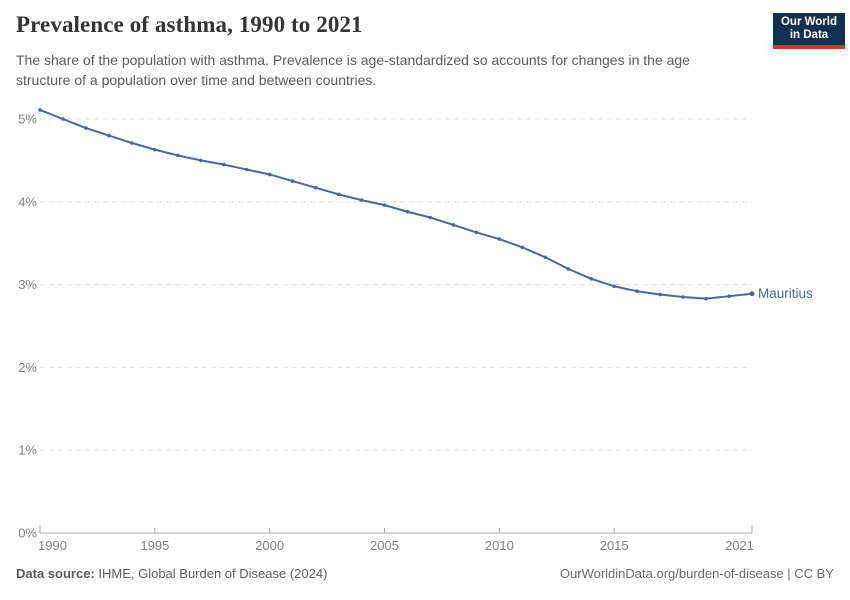 The width and height of the screenshot is (850, 600). What do you see at coordinates (52, 545) in the screenshot?
I see `x-tick-label: 1990` at bounding box center [52, 545].